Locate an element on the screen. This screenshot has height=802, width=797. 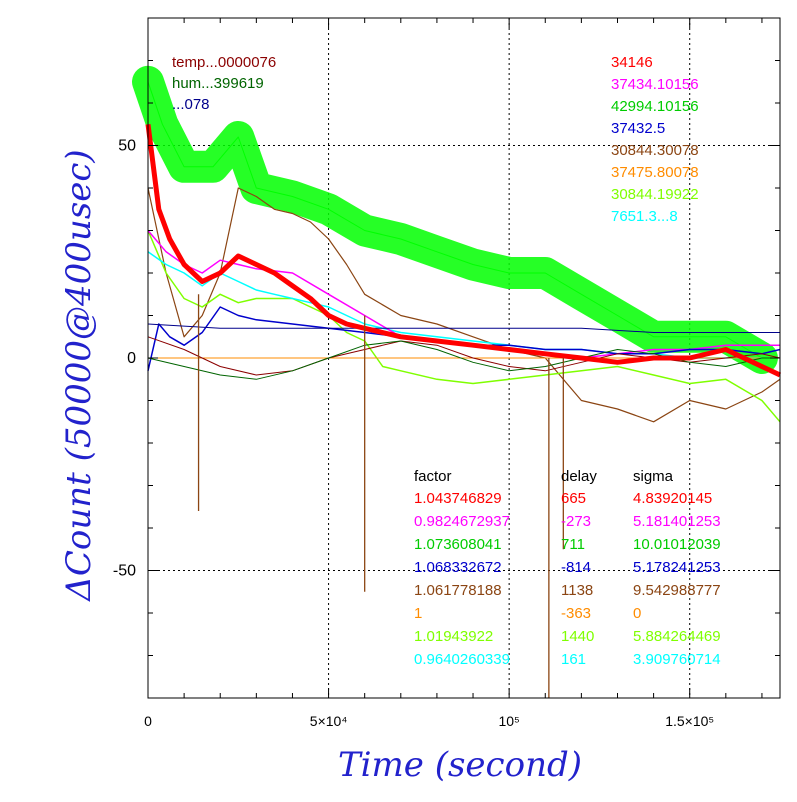
x-axis-title: Time (second) is located at coordinates (460, 765).